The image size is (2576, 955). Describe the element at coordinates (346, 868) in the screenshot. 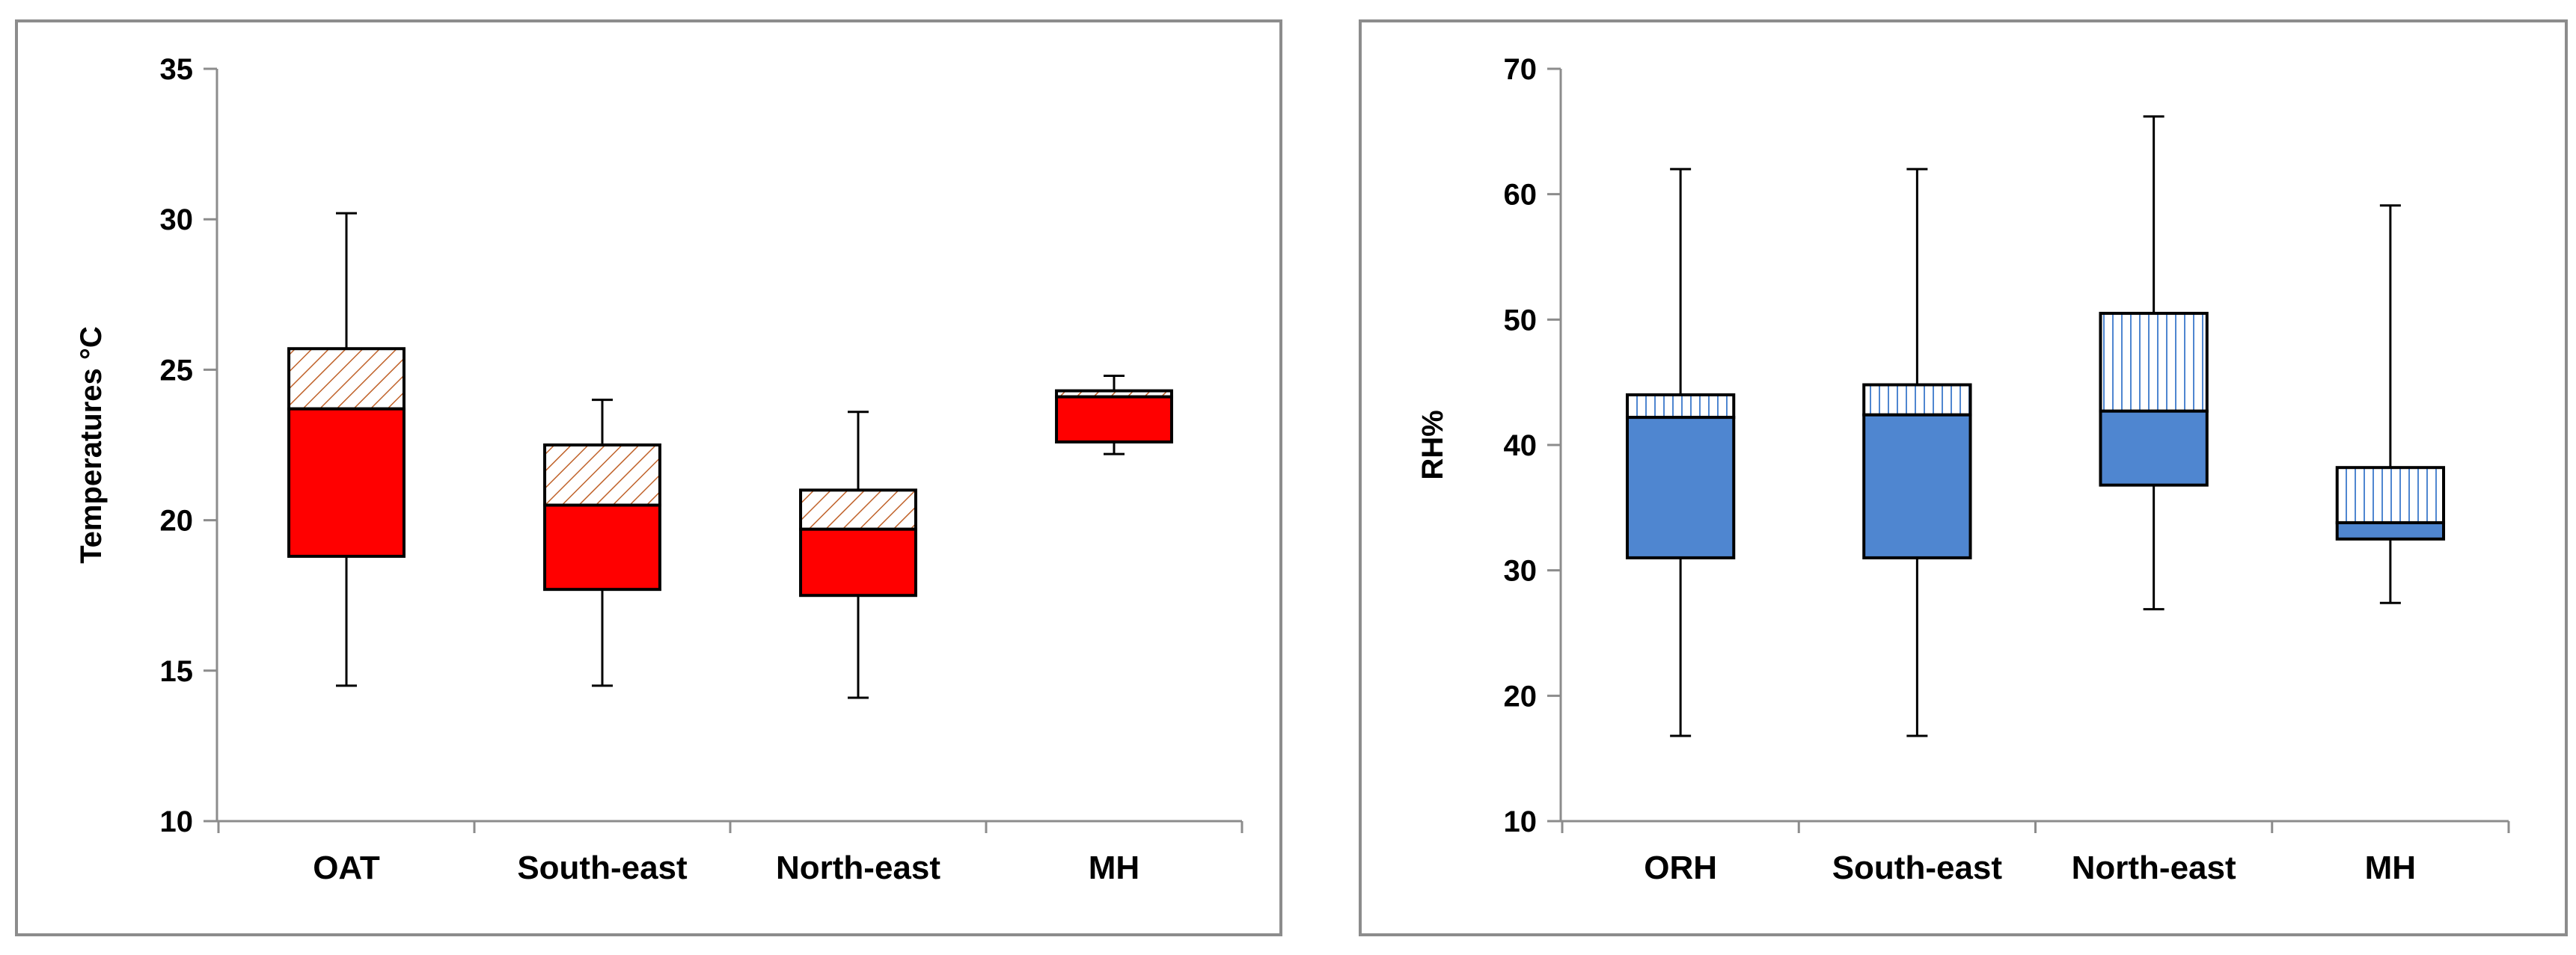

I see `category-label: OAT` at that location.